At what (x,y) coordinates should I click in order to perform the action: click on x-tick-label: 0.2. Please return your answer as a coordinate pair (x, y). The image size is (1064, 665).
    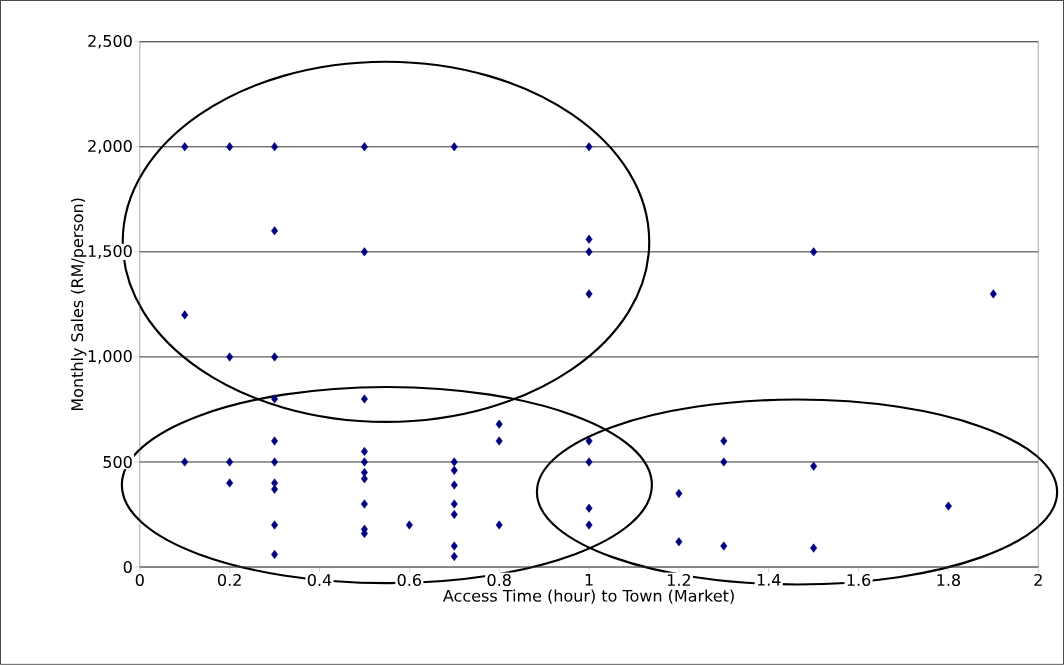
    Looking at the image, I should click on (229, 580).